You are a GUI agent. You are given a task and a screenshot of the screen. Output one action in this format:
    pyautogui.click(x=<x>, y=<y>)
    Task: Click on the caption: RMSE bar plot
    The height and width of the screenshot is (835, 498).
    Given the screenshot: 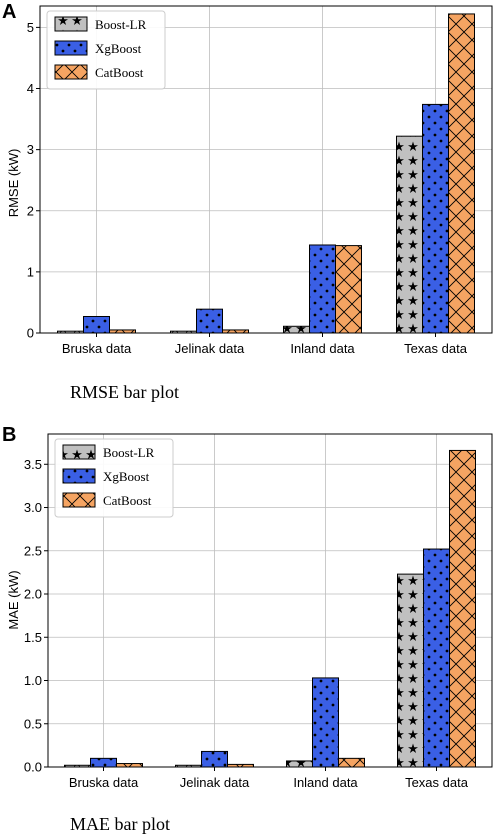 What is the action you would take?
    pyautogui.click(x=124, y=392)
    